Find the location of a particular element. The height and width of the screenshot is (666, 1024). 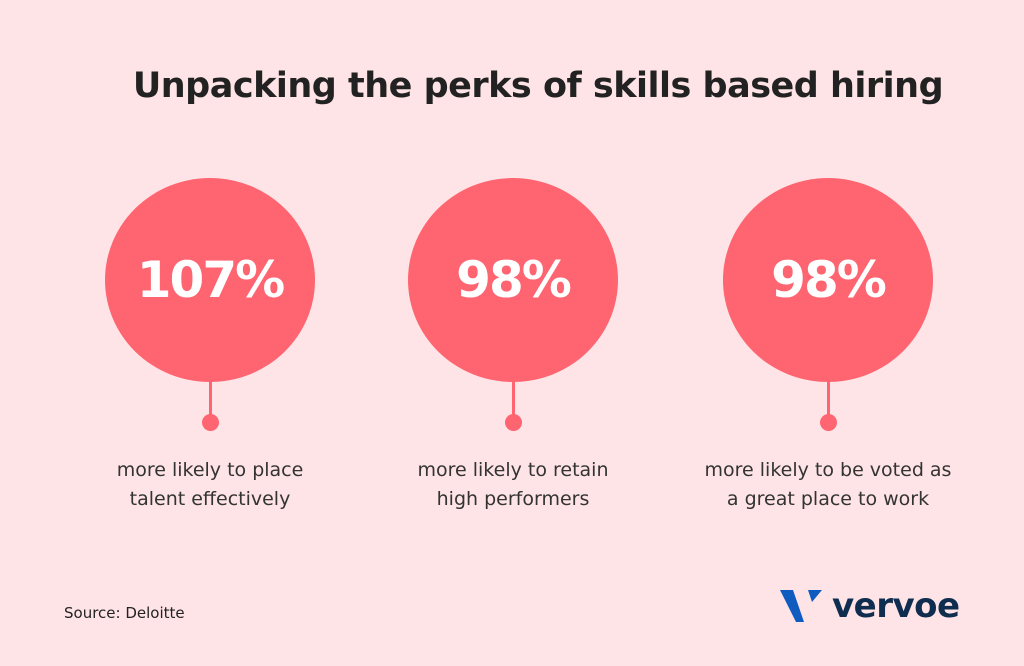

stat-value: 107% is located at coordinates (210, 280).